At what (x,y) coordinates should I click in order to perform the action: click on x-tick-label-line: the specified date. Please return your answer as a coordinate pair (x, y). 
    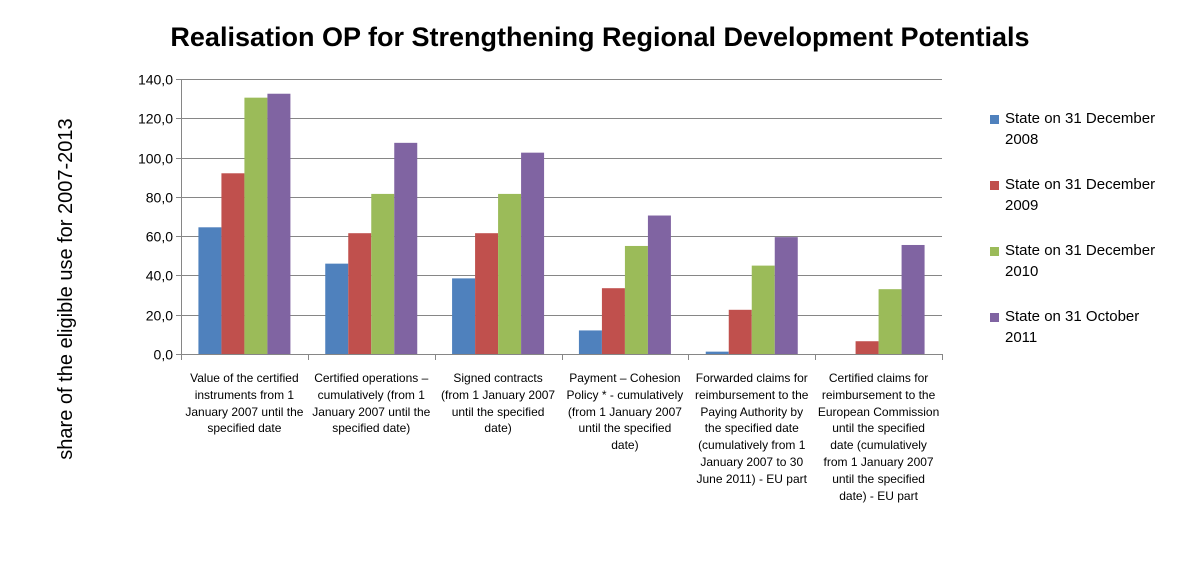
    Looking at the image, I should click on (751, 428).